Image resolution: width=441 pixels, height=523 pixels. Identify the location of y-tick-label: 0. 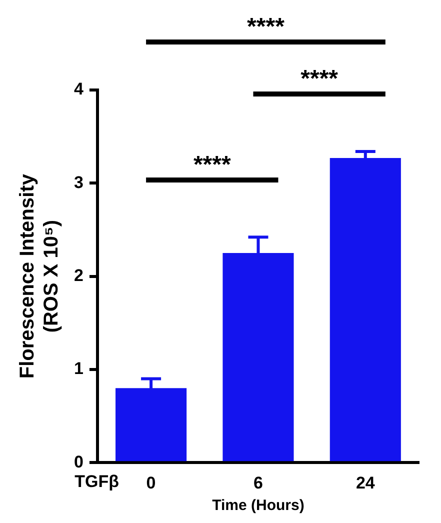
(79, 462).